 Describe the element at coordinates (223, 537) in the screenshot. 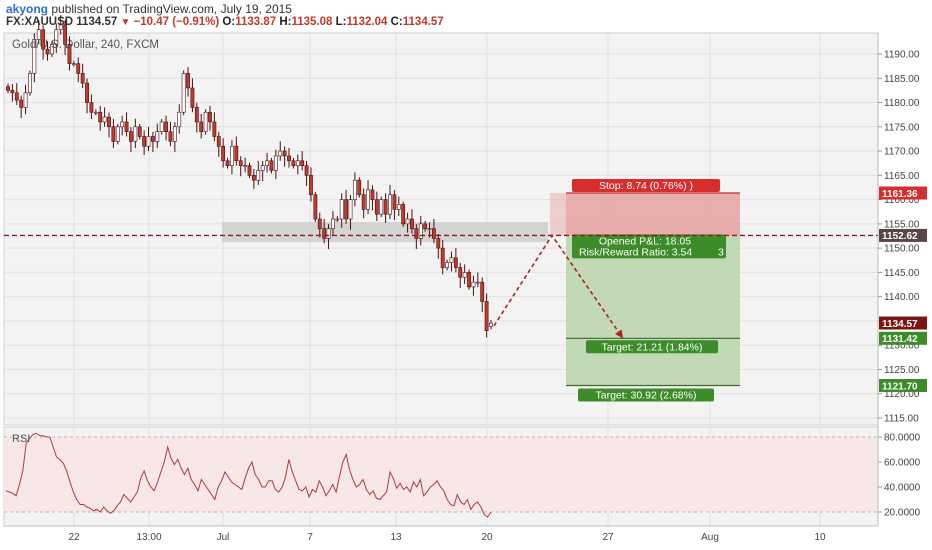

I see `time-tick-label: Jul` at that location.